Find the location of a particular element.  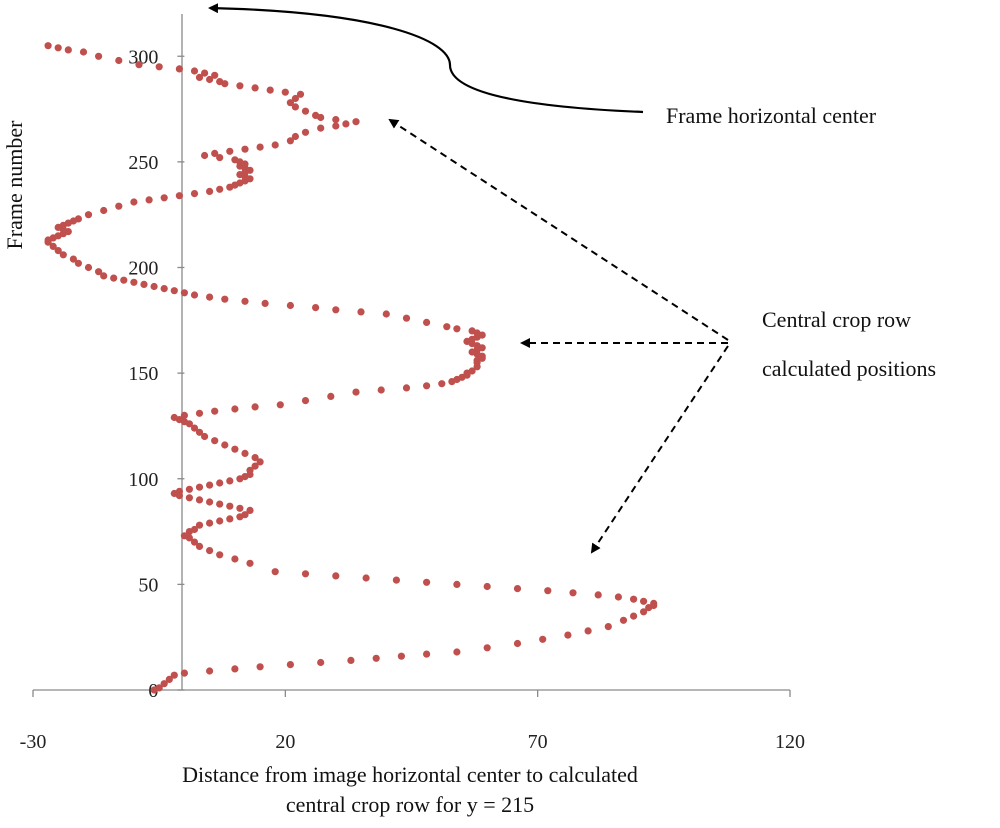

crop-row-label-line-1: Central crop row is located at coordinates (836, 319).